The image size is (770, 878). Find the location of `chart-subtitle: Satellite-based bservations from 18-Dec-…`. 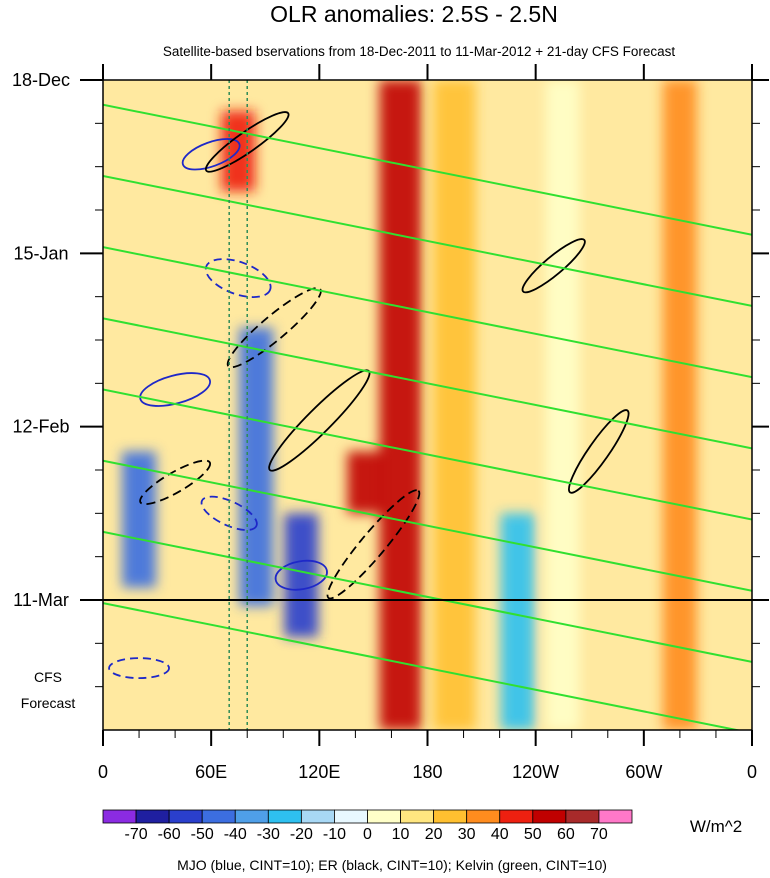

chart-subtitle: Satellite-based bservations from 18-Dec-… is located at coordinates (419, 51).